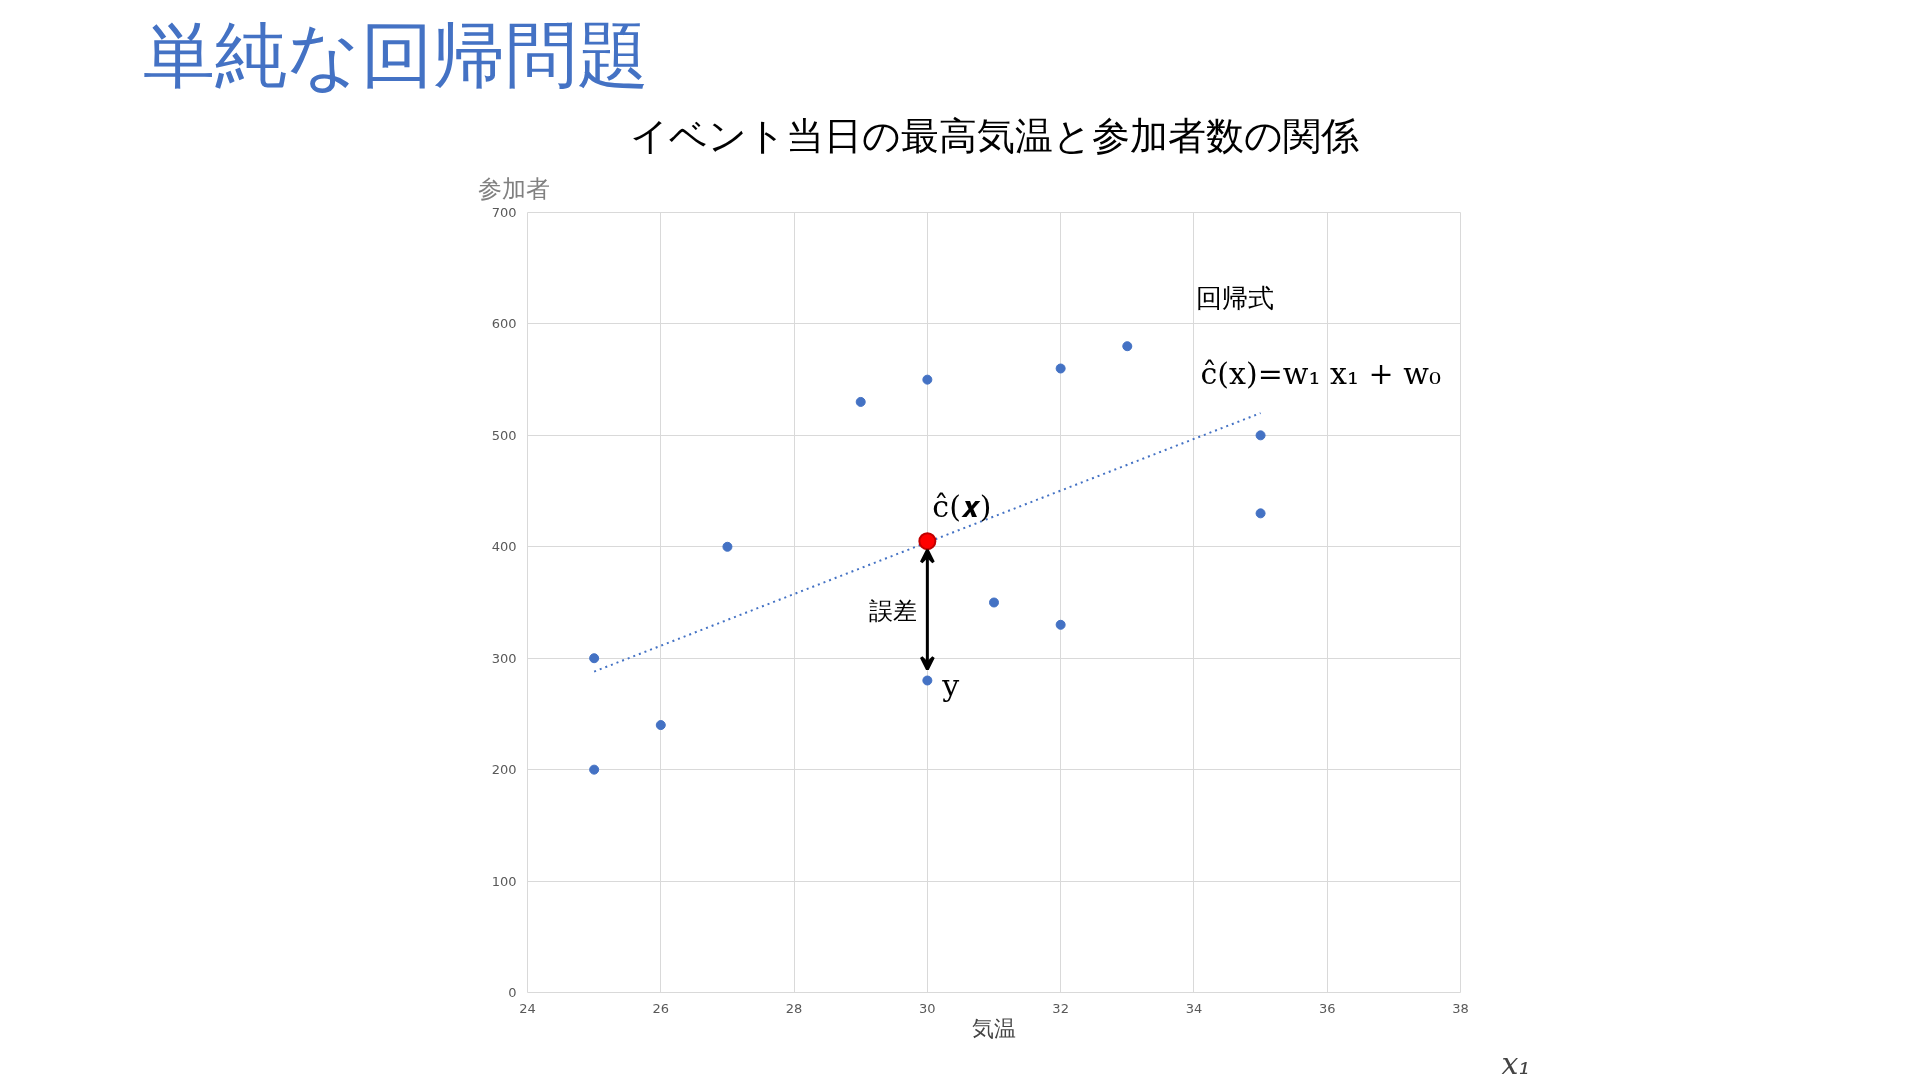 This screenshot has height=1080, width=1920. What do you see at coordinates (527, 1008) in the screenshot?
I see `x-tick-label: 24` at bounding box center [527, 1008].